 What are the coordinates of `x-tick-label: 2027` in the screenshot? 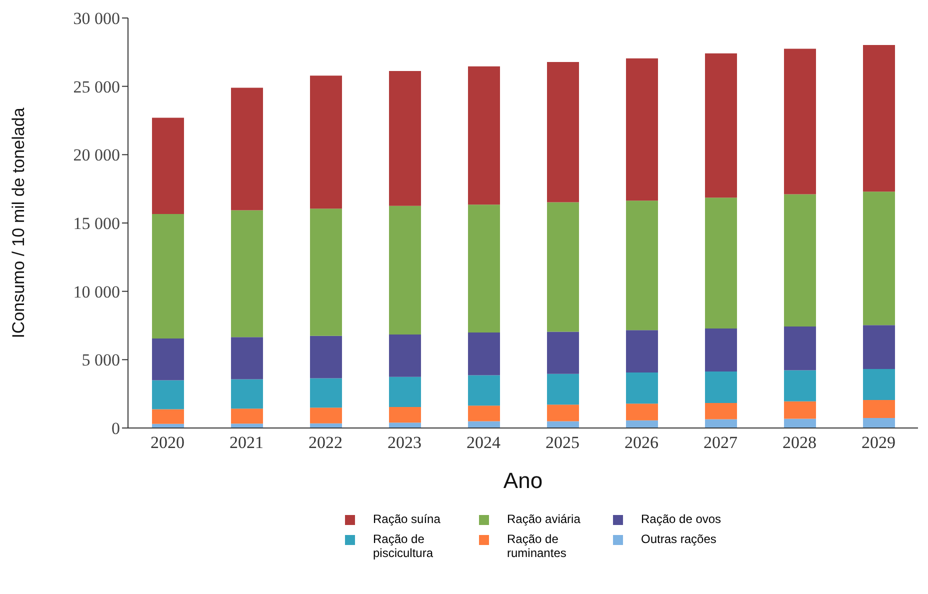 It's located at (721, 442).